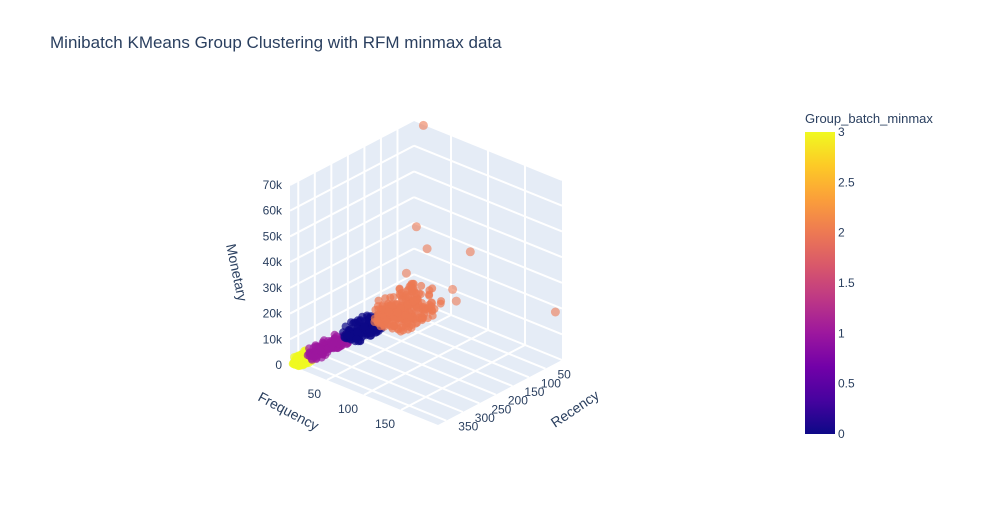  Describe the element at coordinates (869, 118) in the screenshot. I see `colorbar-title: Group_batch_minmax` at that location.